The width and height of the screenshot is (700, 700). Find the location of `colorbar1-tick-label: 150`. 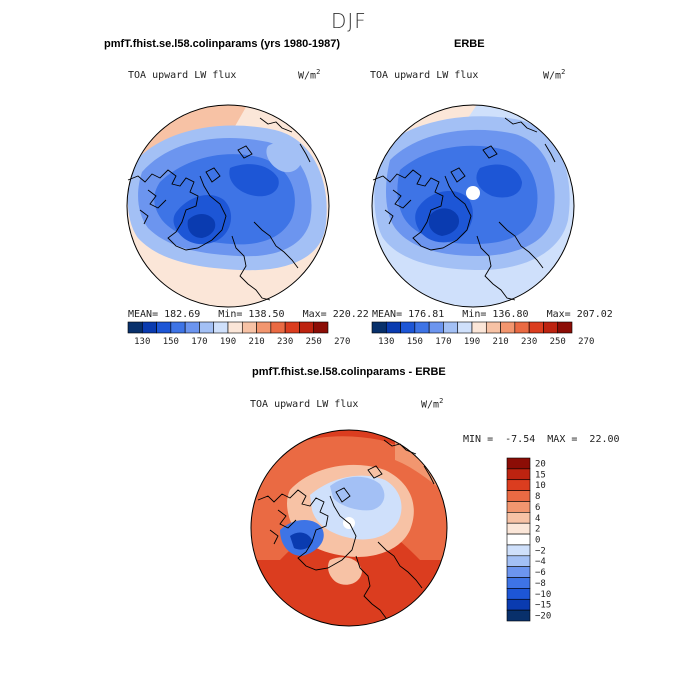

colorbar1-tick-label: 150 is located at coordinates (171, 342).